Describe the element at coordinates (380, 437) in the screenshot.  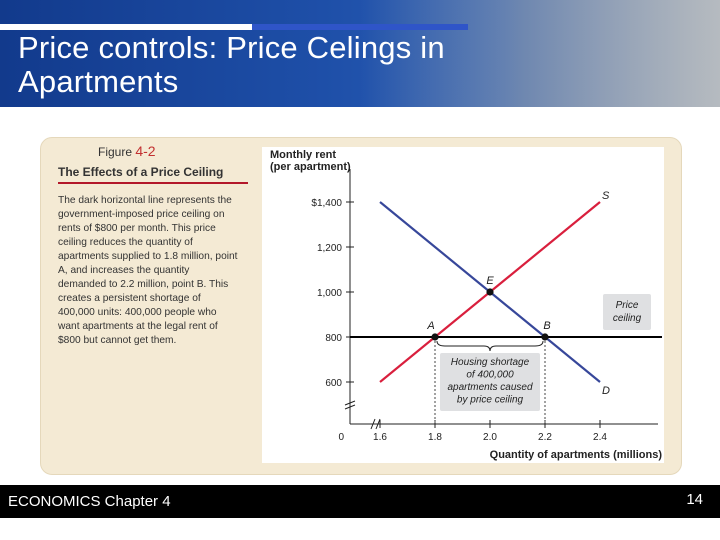
I see `x-tick-label: 1.6` at that location.